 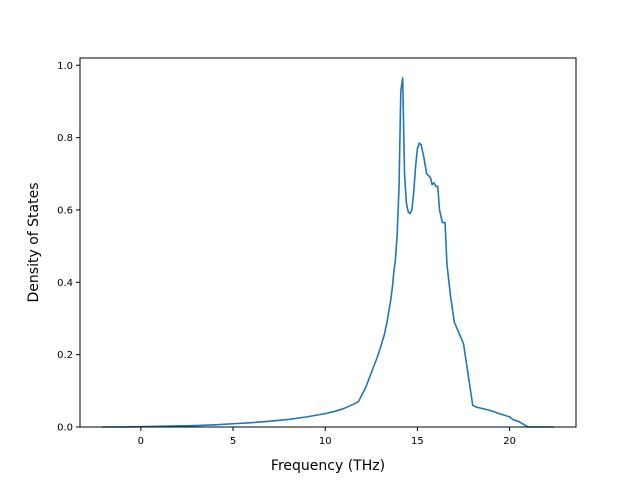 I want to click on y-tick-label: 0.6, so click(x=65, y=211).